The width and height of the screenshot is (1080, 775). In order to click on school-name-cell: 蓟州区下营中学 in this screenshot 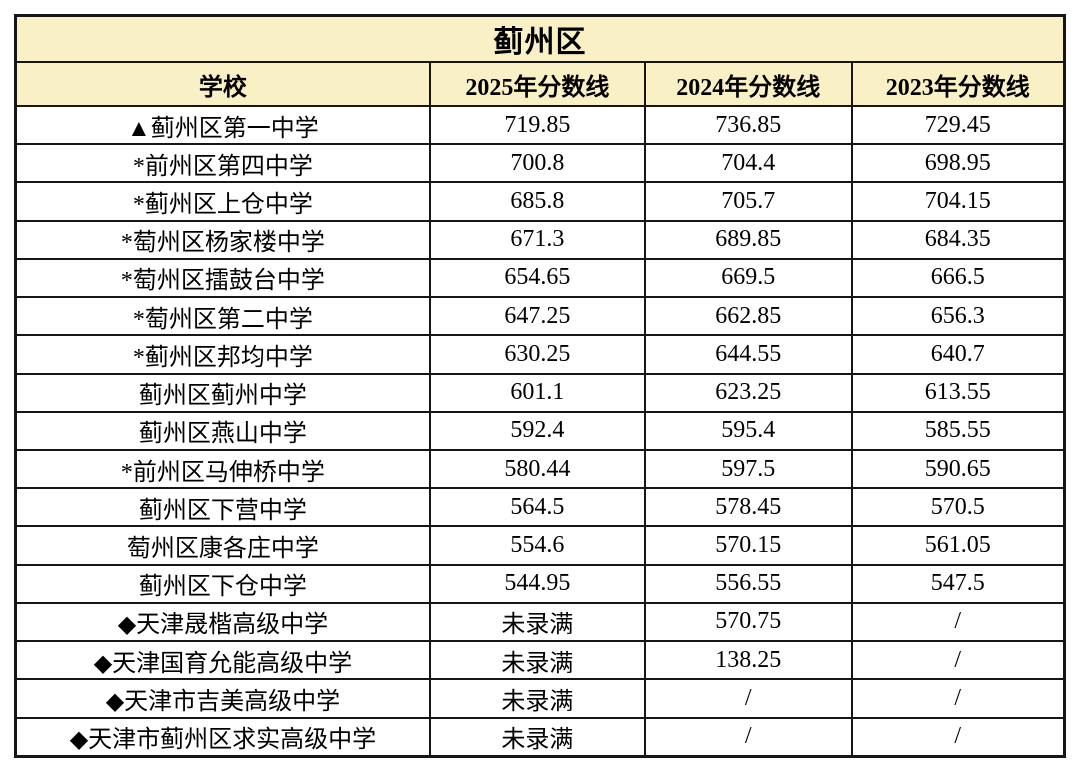, I will do `click(222, 507)`.